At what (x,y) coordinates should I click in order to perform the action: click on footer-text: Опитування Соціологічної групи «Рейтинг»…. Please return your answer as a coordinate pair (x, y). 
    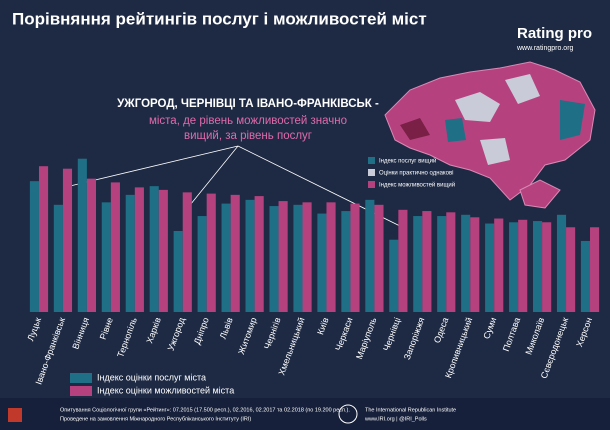
    Looking at the image, I should click on (205, 409).